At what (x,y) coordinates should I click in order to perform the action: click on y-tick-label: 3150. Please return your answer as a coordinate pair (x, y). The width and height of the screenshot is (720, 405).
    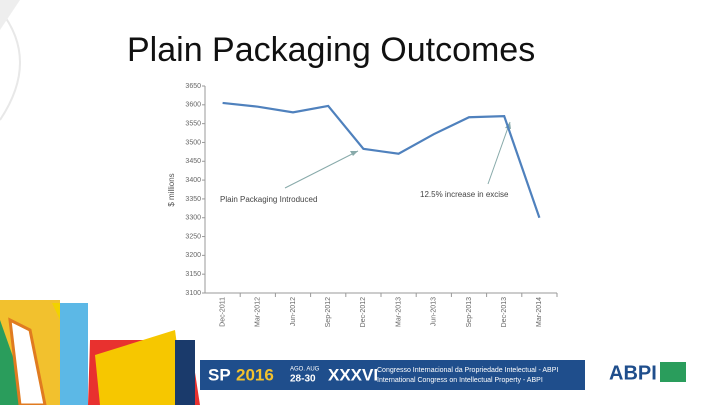
    Looking at the image, I should click on (193, 274).